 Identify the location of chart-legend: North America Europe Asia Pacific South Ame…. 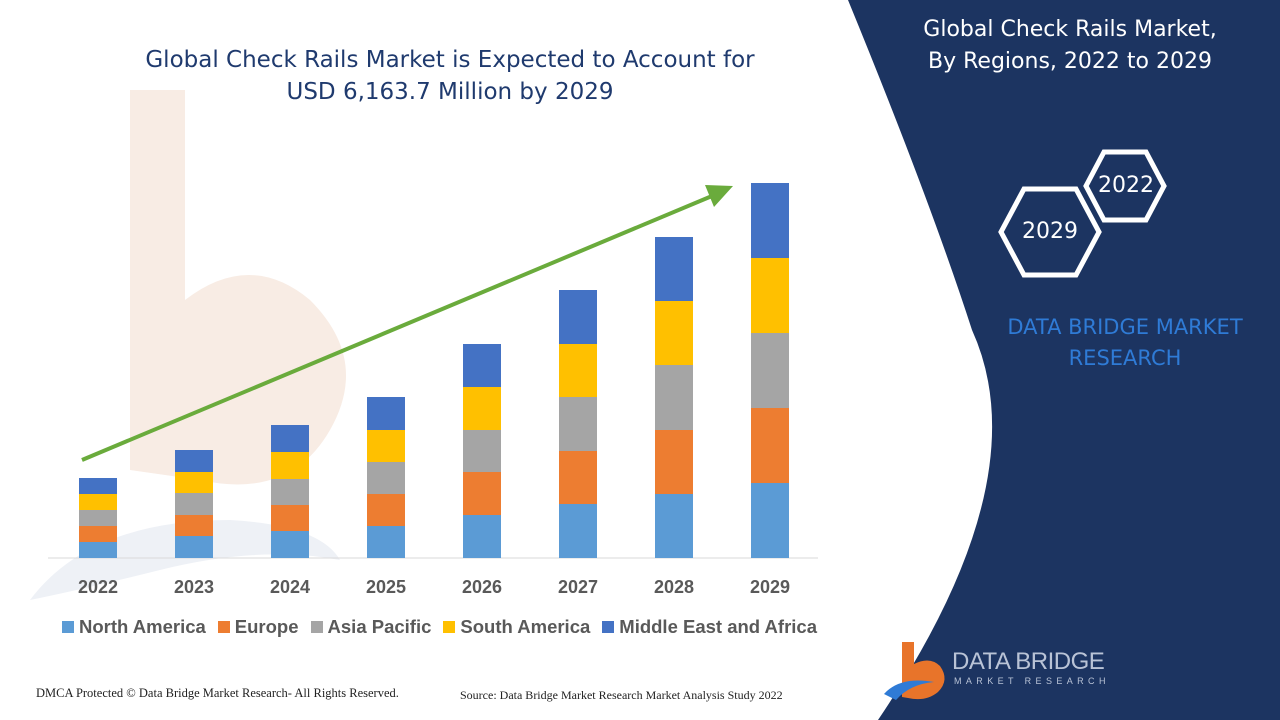
(439, 627).